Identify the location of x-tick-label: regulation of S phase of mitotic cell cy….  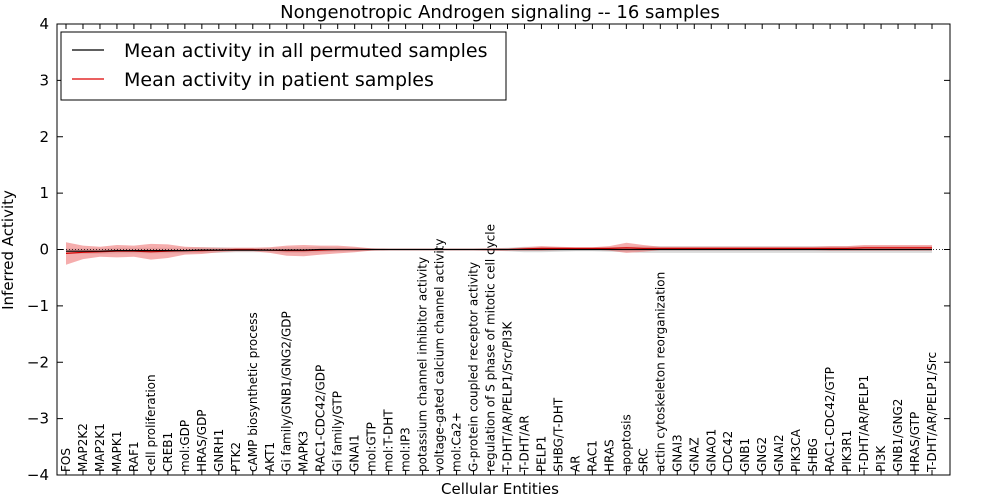
(491, 348).